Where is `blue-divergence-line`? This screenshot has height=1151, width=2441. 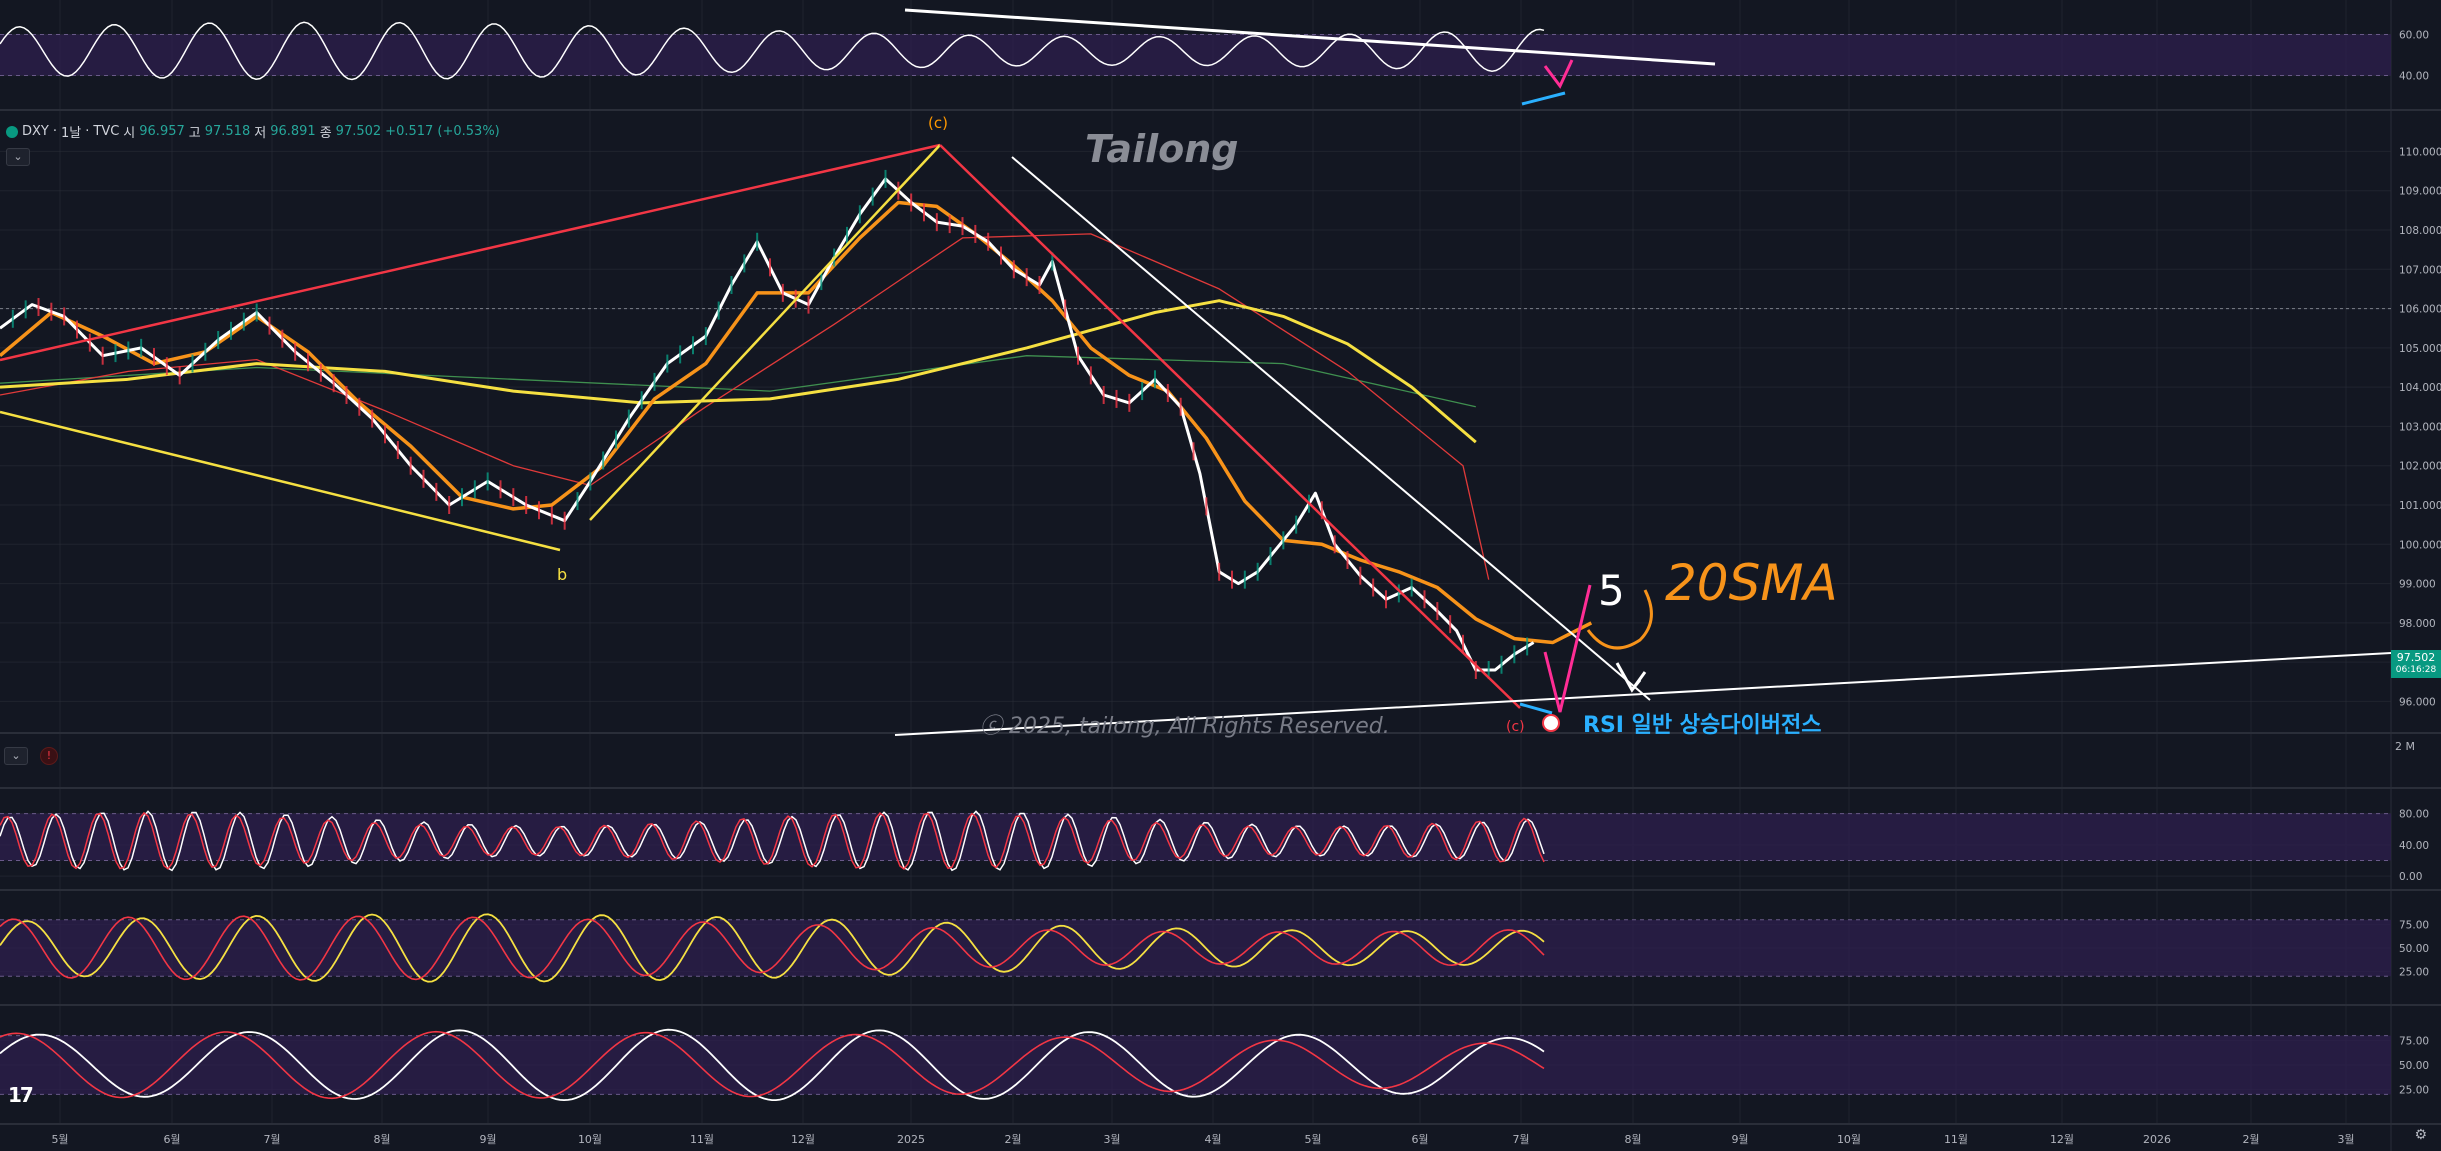
blue-divergence-line is located at coordinates (1536, 708).